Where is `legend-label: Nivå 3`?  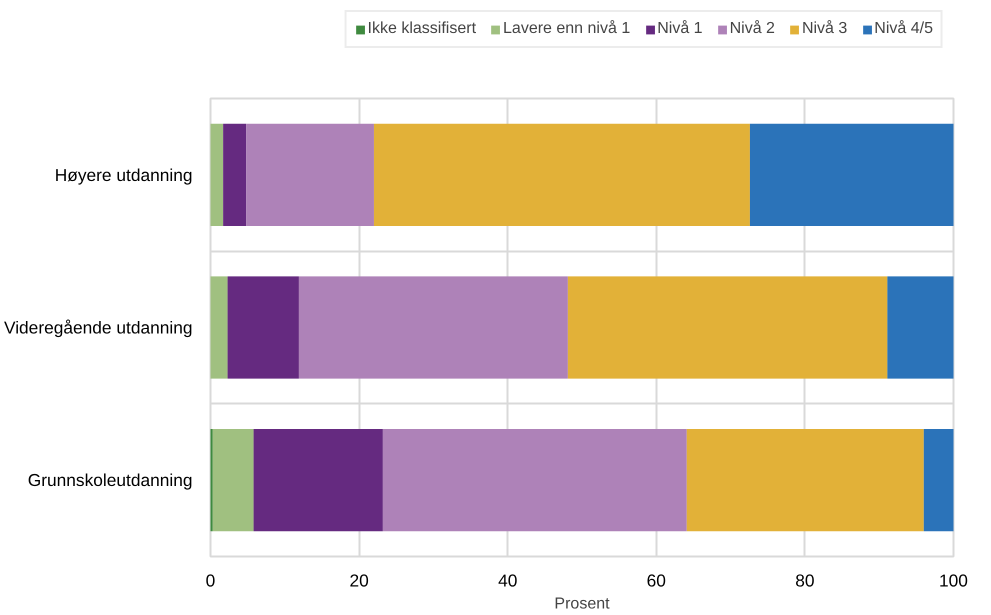
legend-label: Nivå 3 is located at coordinates (825, 29).